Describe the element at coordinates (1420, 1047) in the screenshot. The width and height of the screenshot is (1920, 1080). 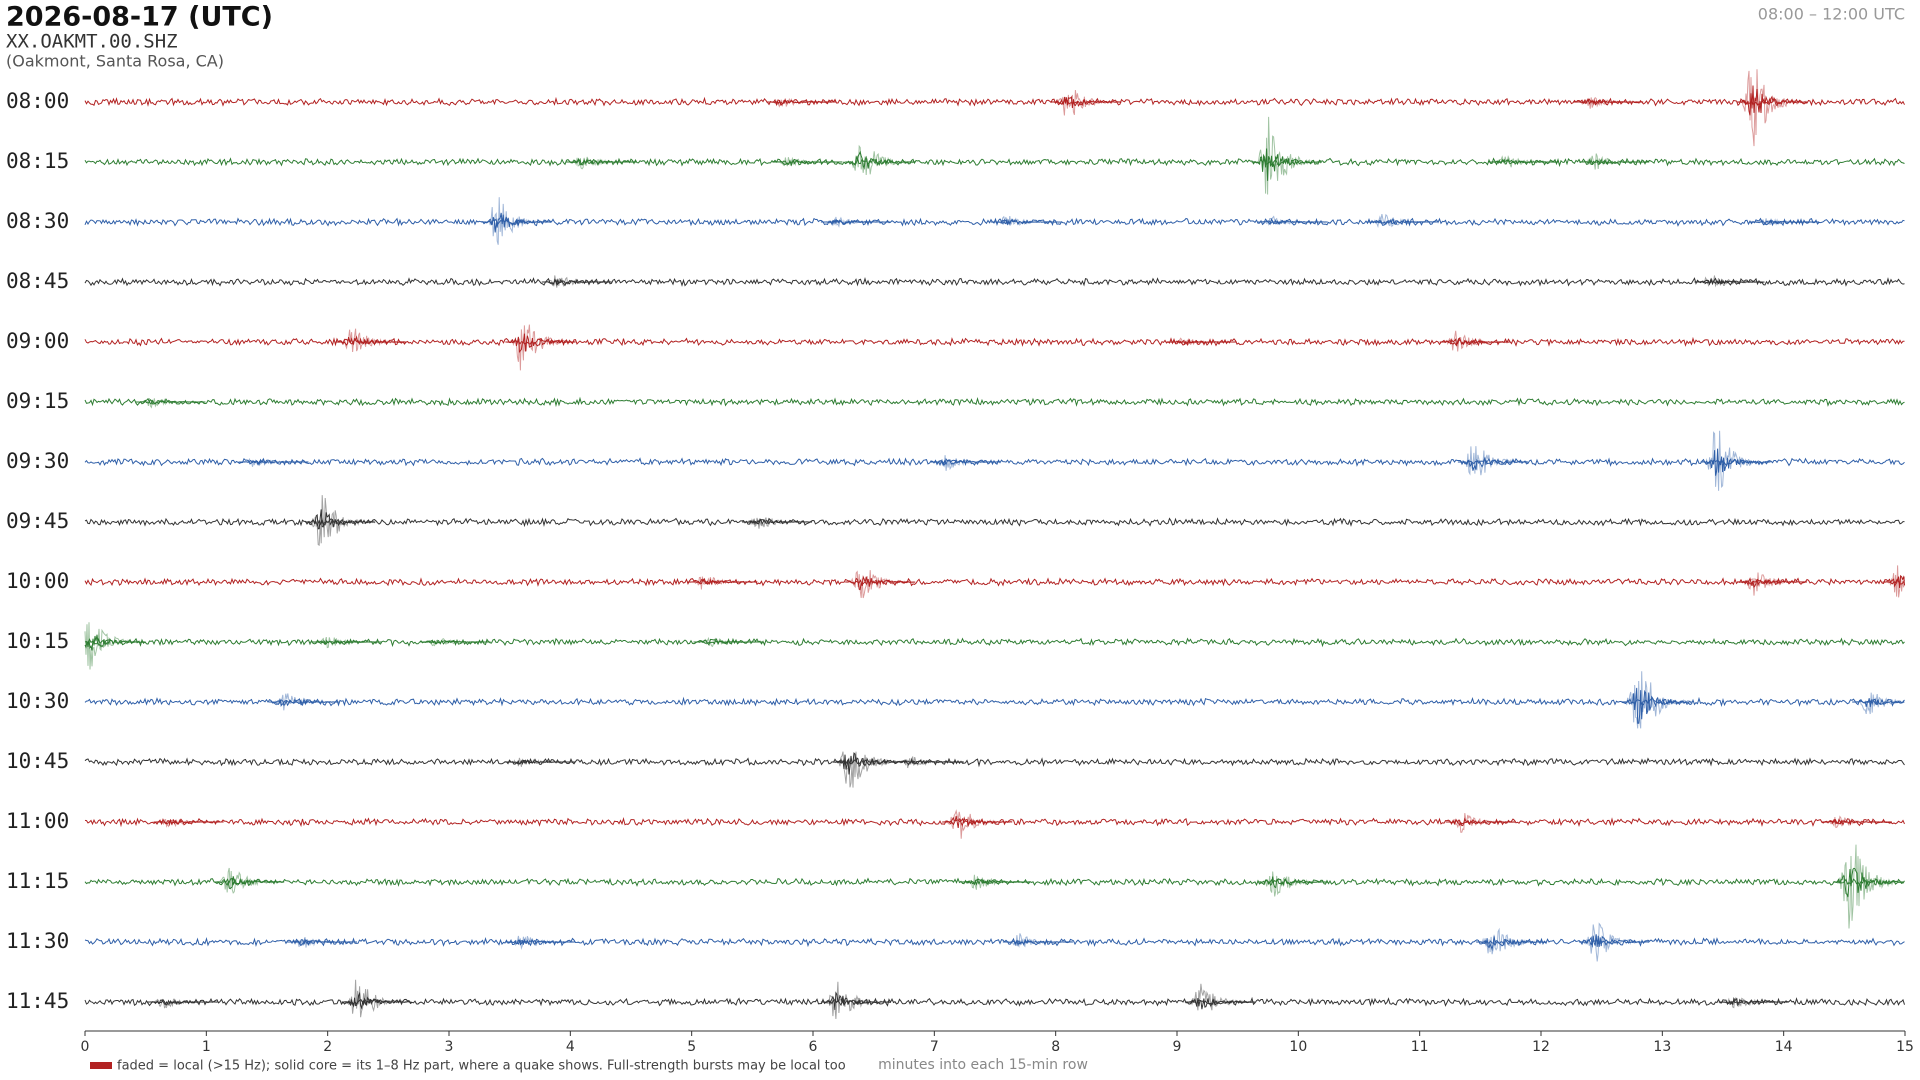
I see `x-tick-label: 11` at that location.